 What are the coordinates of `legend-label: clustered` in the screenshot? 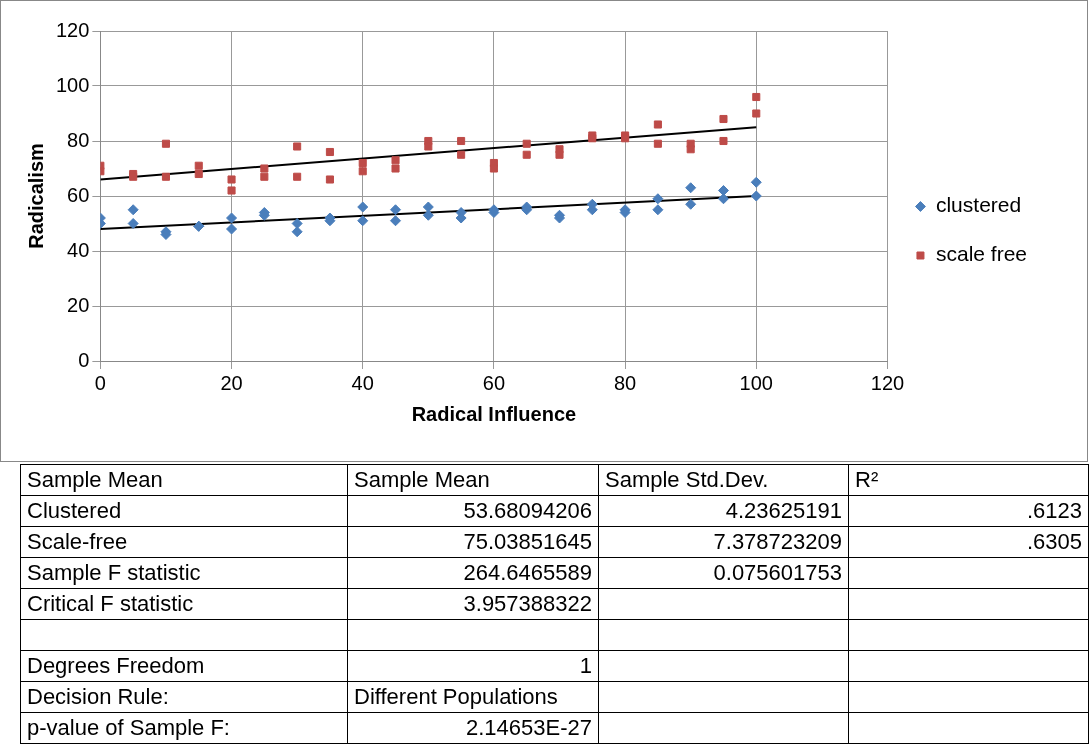 It's located at (978, 205).